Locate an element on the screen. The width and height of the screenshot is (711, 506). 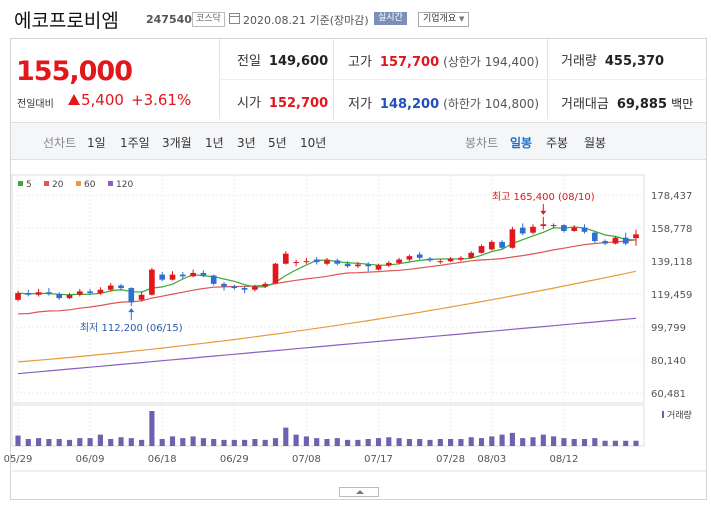
candle-chart-label: 봉차트 is located at coordinates (482, 143).